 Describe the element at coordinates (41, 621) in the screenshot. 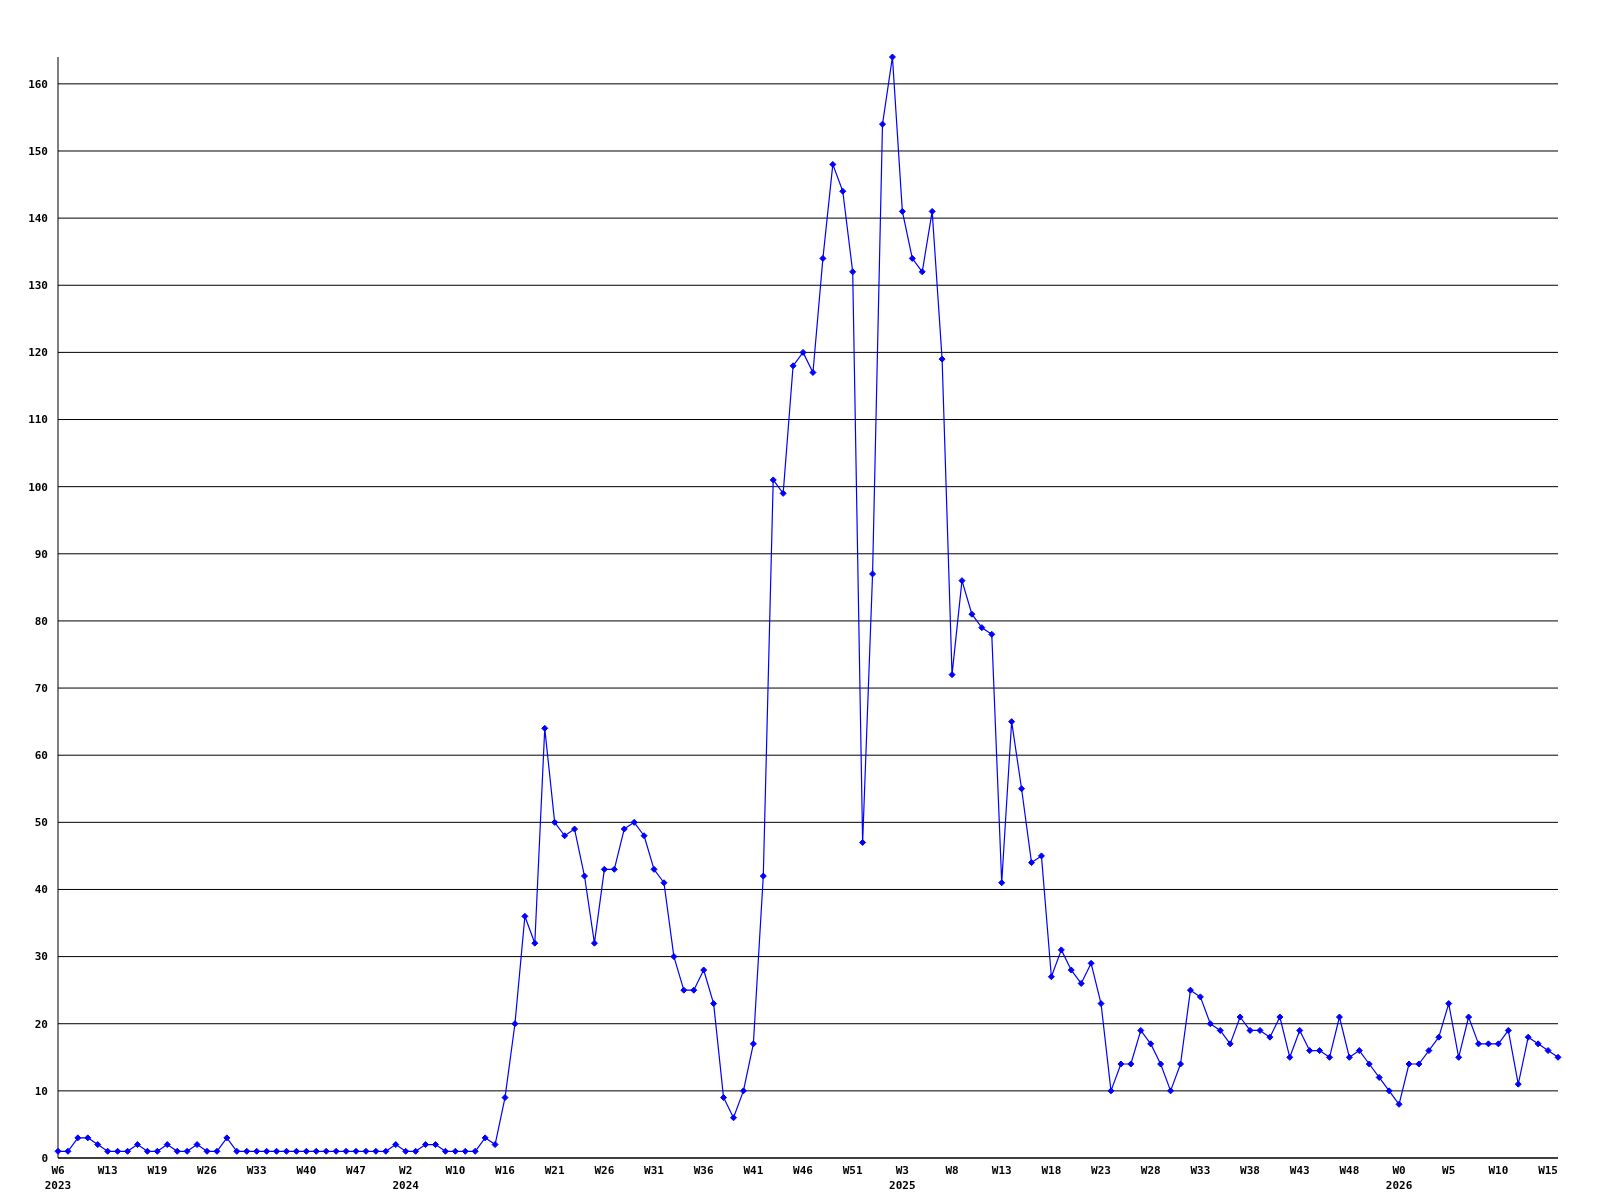

I see `y-tick-label: 80` at that location.